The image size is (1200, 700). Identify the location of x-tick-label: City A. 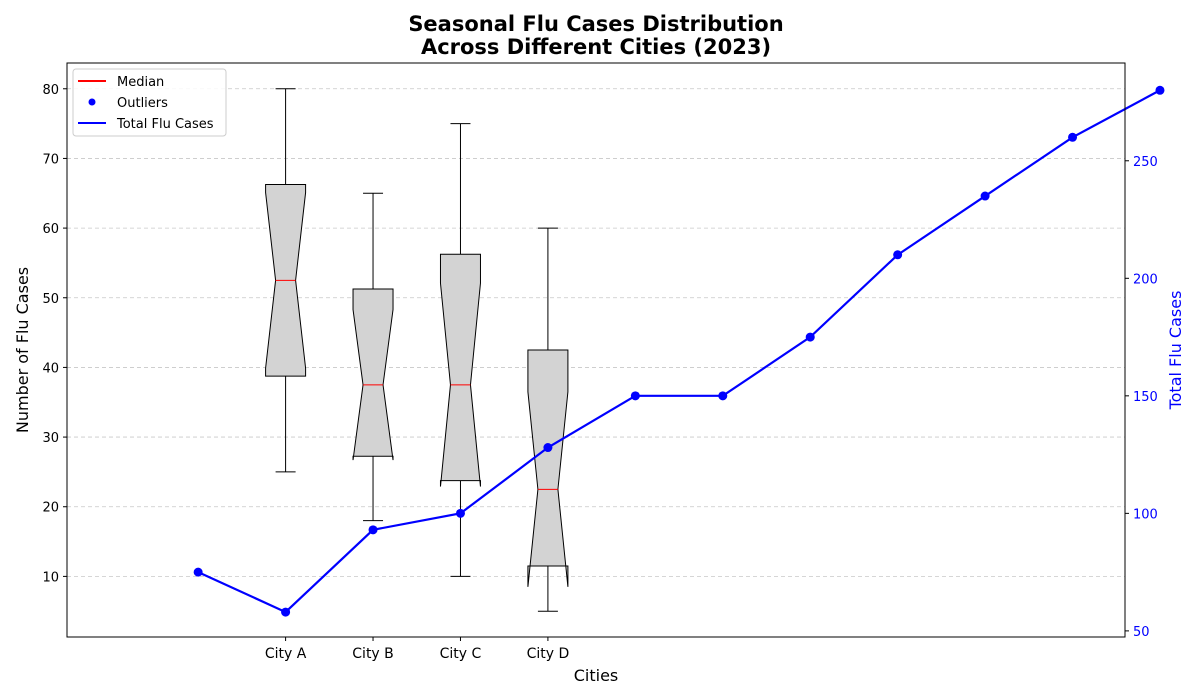
(286, 654).